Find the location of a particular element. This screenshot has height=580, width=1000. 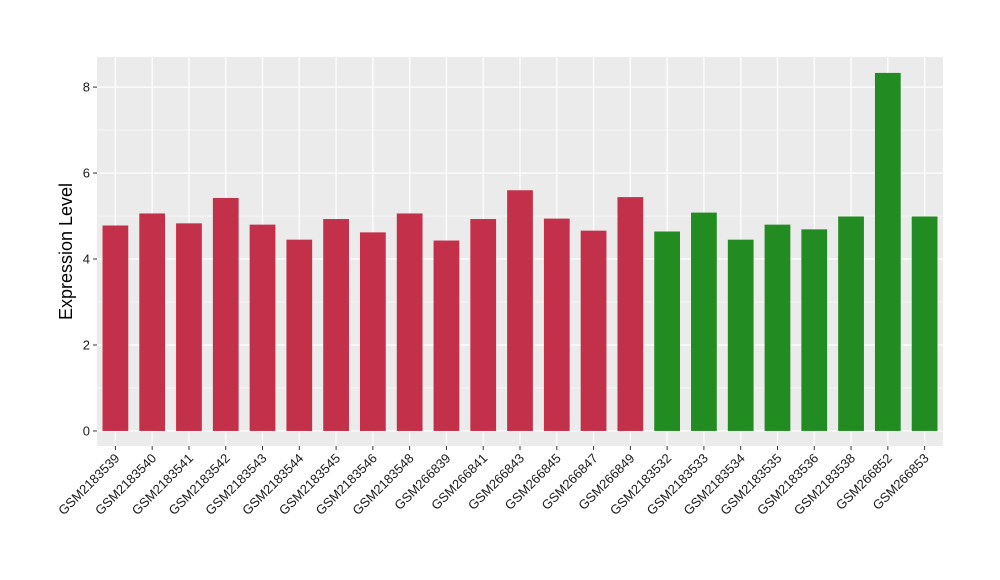

y-tick-label: 6 is located at coordinates (86, 173).